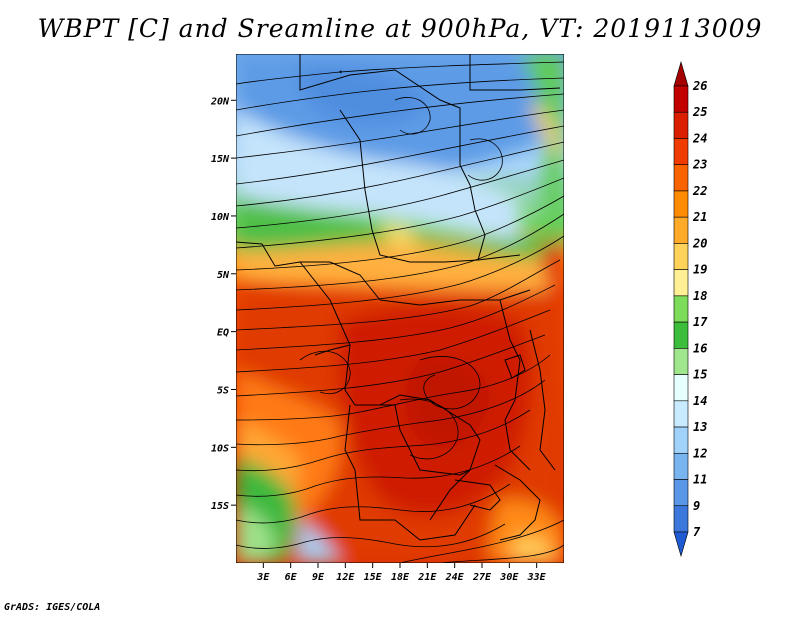 The width and height of the screenshot is (800, 618). Describe the element at coordinates (223, 390) in the screenshot. I see `y-tick-label: 5S` at that location.